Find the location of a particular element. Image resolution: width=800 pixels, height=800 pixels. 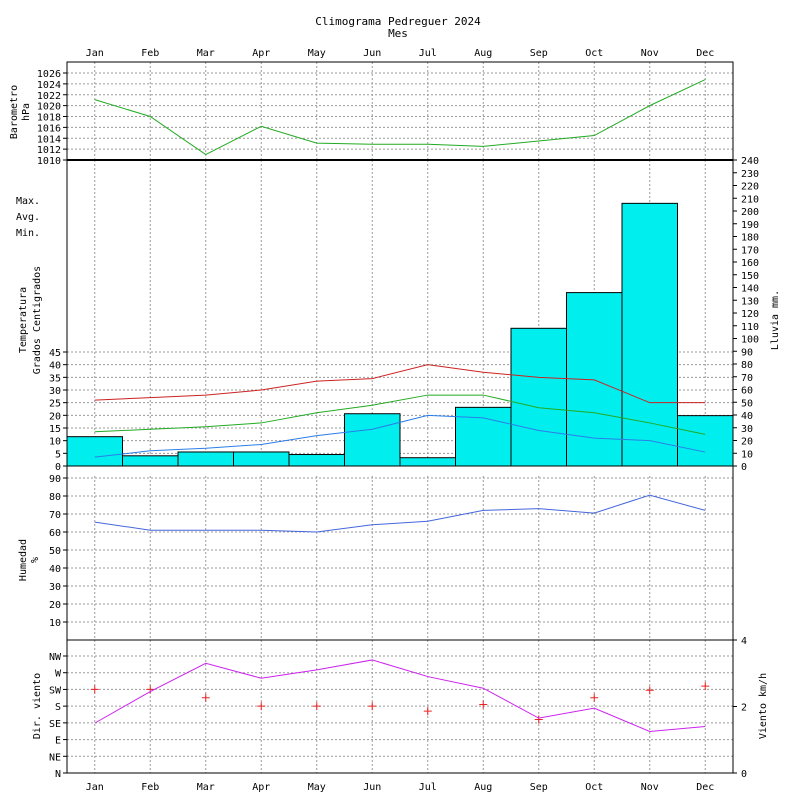

min-temp-line is located at coordinates (400, 436).